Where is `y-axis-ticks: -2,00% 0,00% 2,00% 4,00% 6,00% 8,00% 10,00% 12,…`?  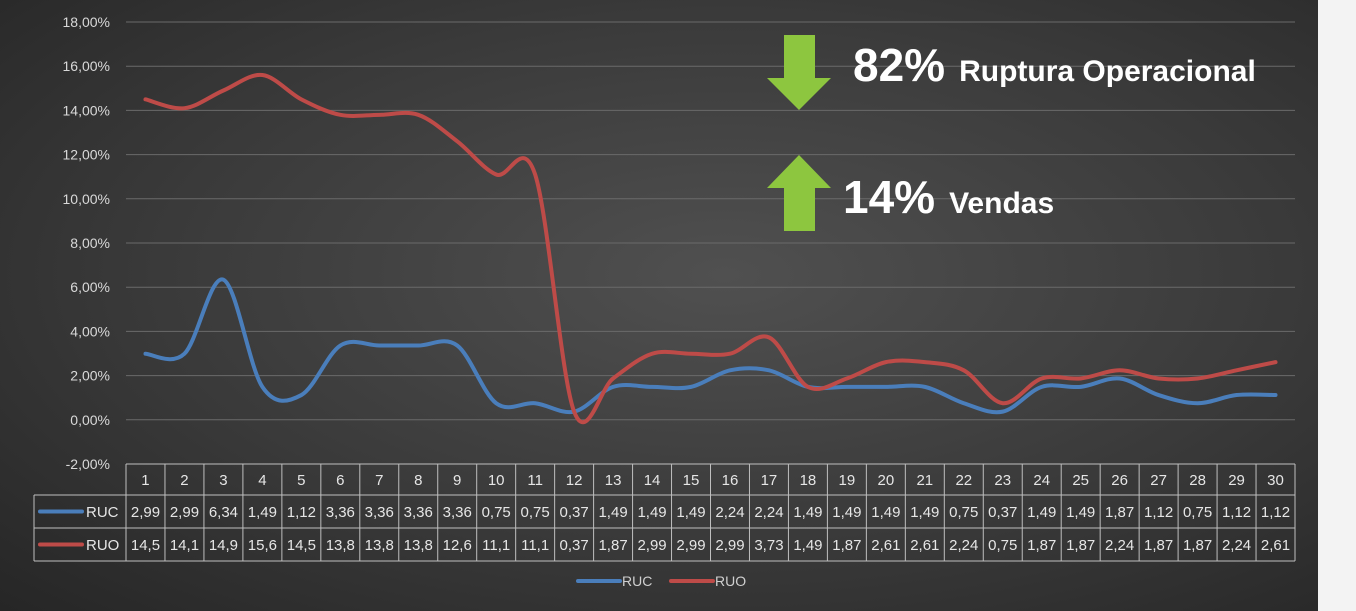
y-axis-ticks: -2,00% 0,00% 2,00% 4,00% 6,00% 8,00% 10,00% 12,… is located at coordinates (86, 243).